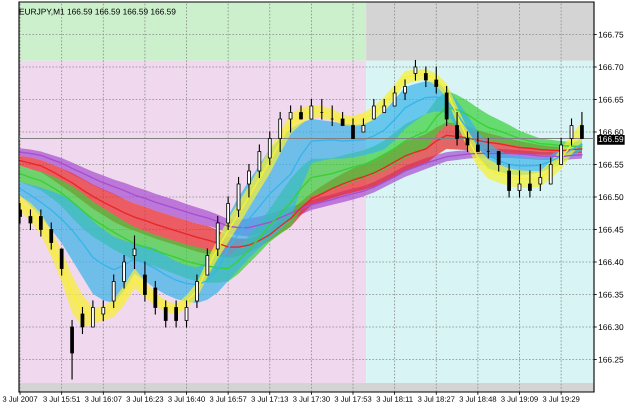  What do you see at coordinates (611, 165) in the screenshot?
I see `y-tick-label: 166.55` at bounding box center [611, 165].